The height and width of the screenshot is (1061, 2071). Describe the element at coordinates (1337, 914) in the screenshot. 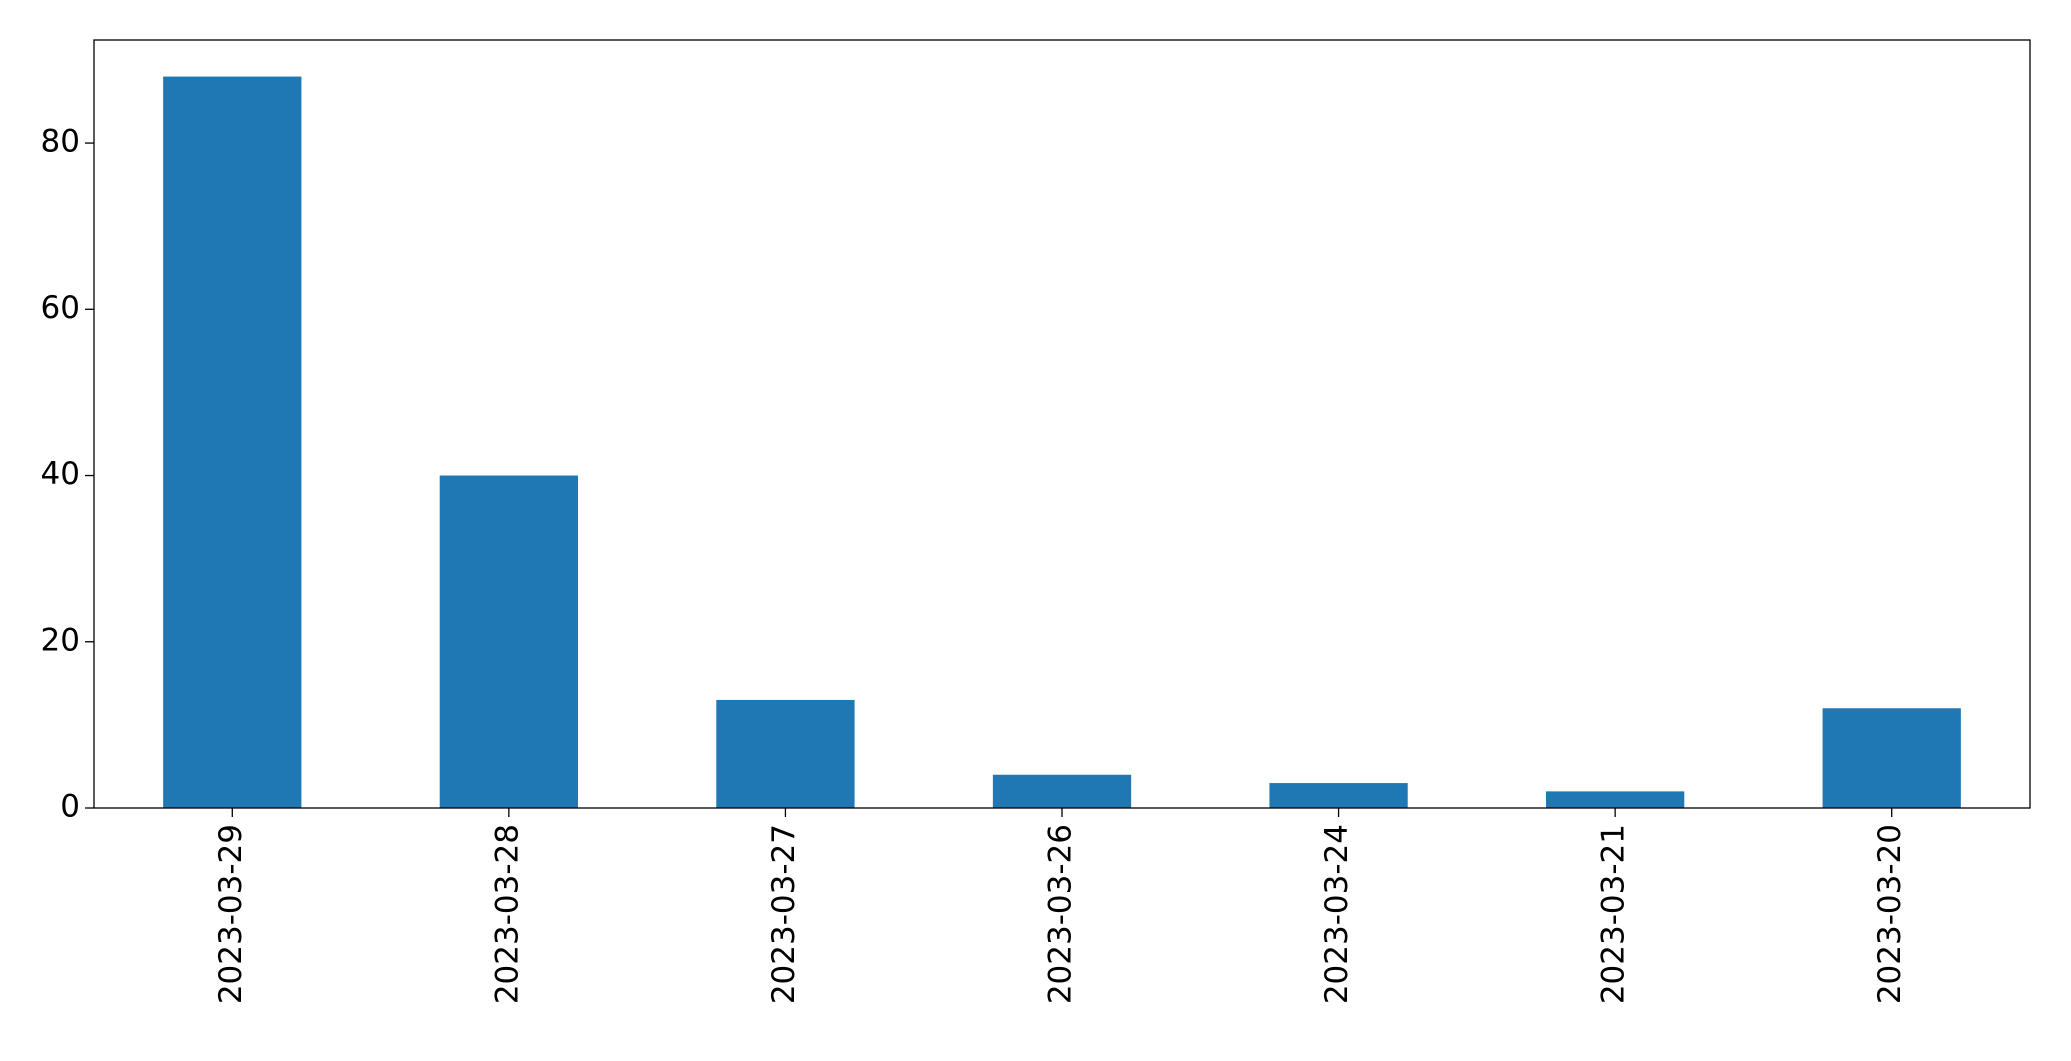

I see `x-tick-label: 2023-03-24` at that location.